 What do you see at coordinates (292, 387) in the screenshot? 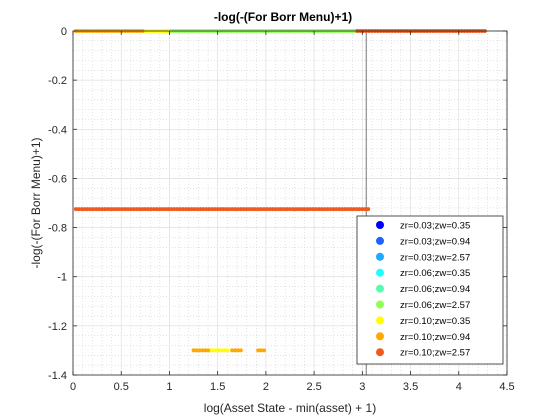
I see `x-tick-labels: 0 0.5 1 1.5 2 2.5 3 3.5 4 4.5` at bounding box center [292, 387].